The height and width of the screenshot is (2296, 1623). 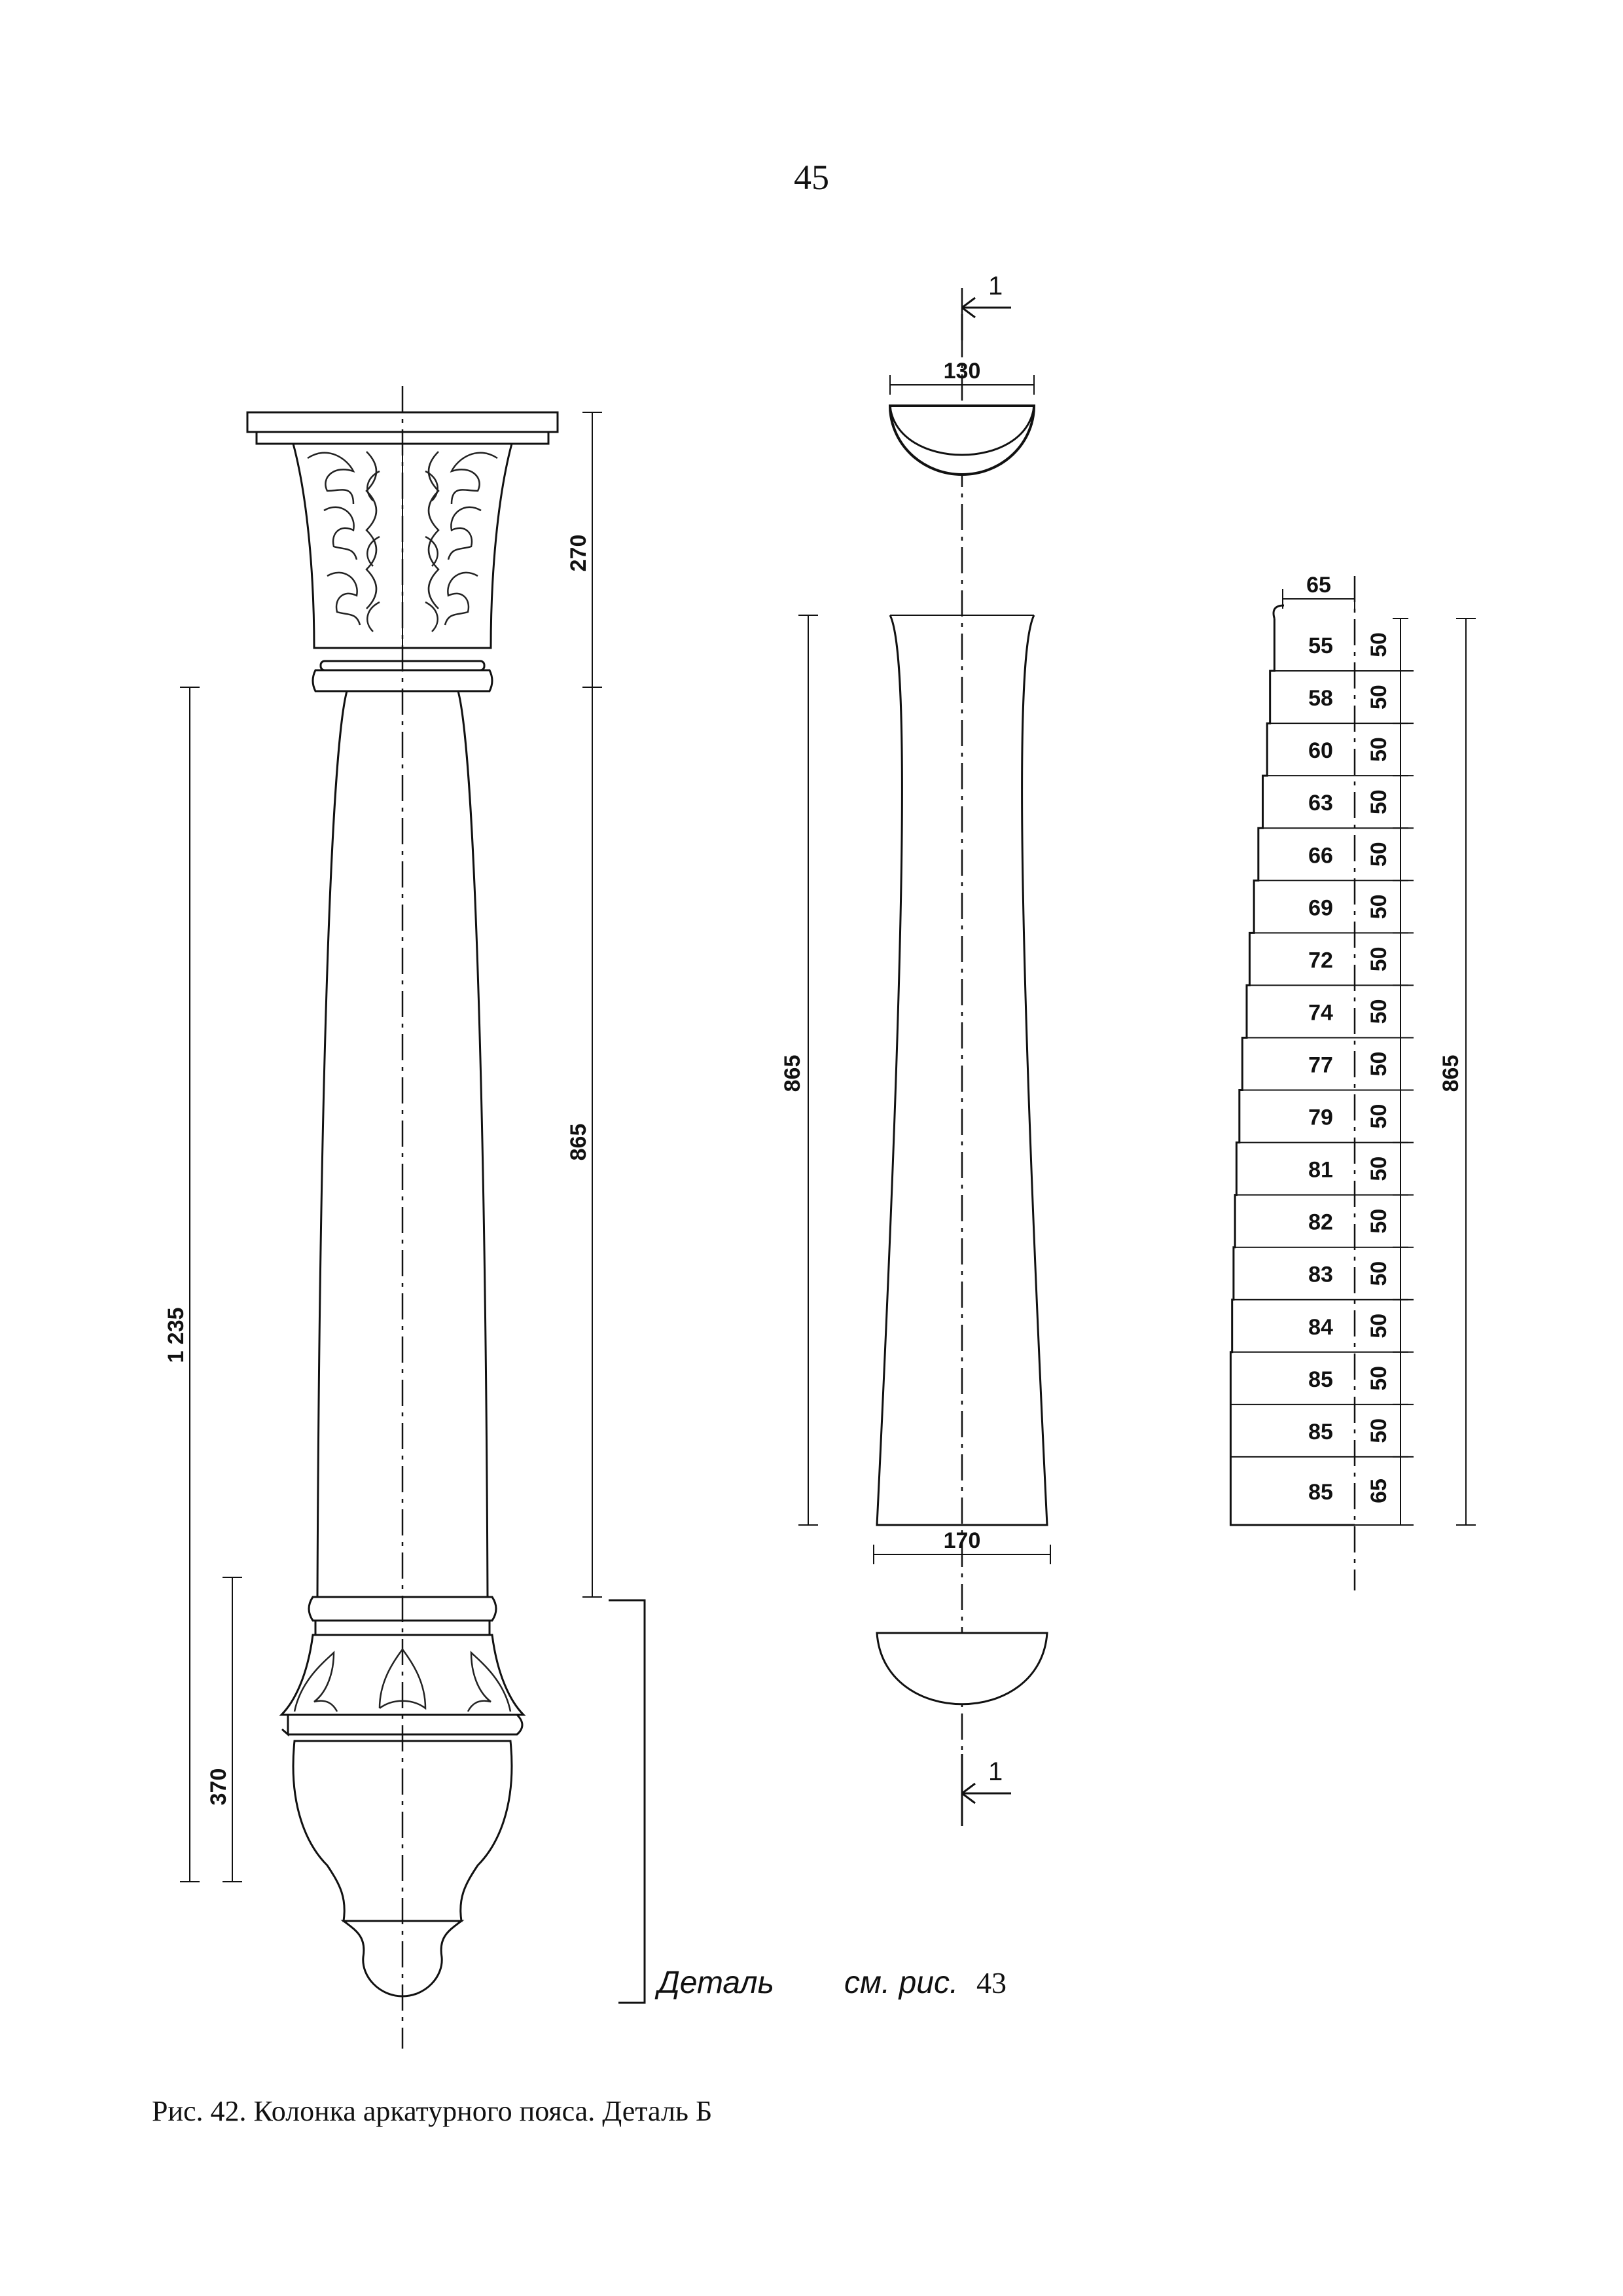 What do you see at coordinates (1451, 1073) in the screenshot?
I see `profile-total-height: 865` at bounding box center [1451, 1073].